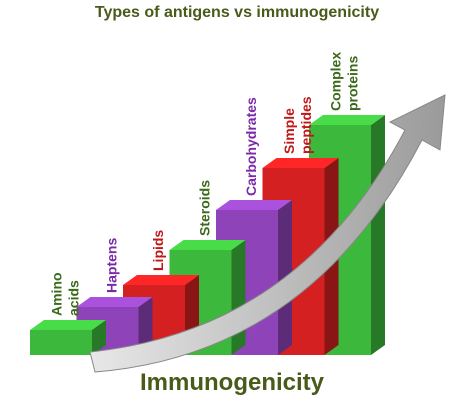 Image resolution: width=474 pixels, height=403 pixels. Describe the element at coordinates (251, 146) in the screenshot. I see `bar-label: Carbohydrates` at that location.